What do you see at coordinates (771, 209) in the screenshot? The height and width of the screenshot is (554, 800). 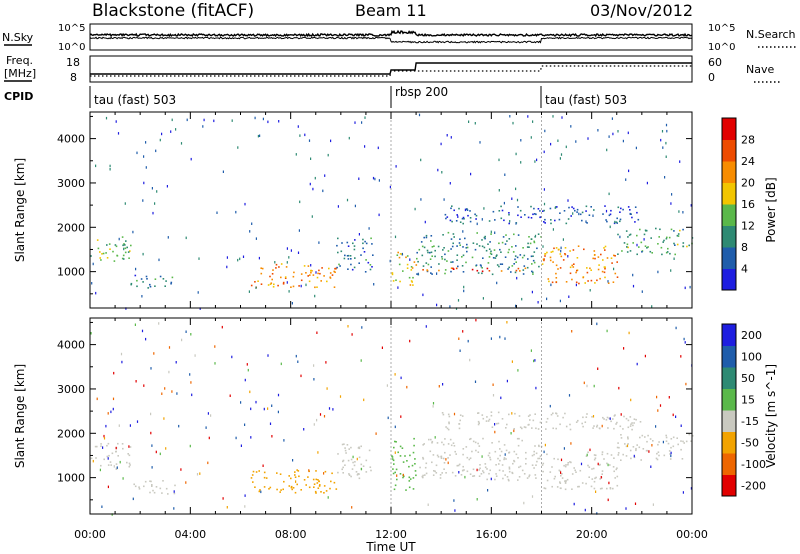 I see `power-colorbar-label: Power [dB]` at bounding box center [771, 209].